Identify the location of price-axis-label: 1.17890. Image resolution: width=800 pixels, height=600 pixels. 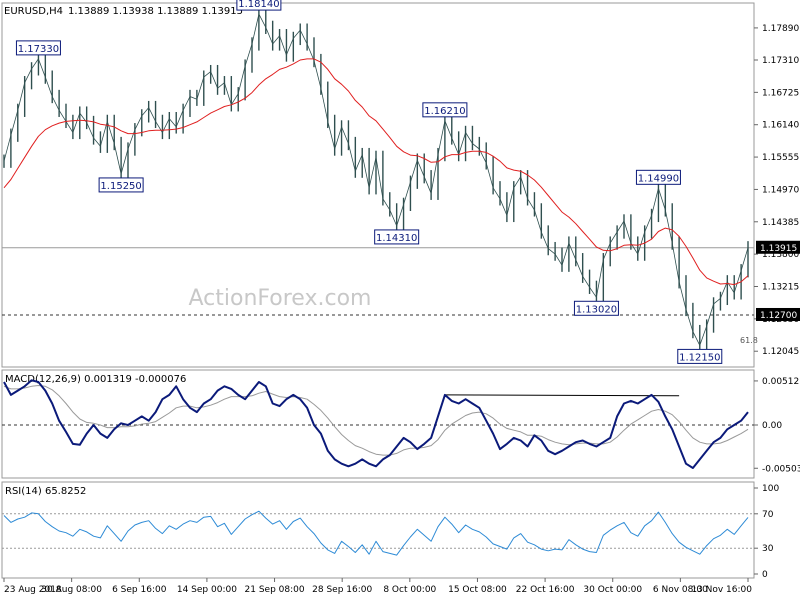
(780, 29).